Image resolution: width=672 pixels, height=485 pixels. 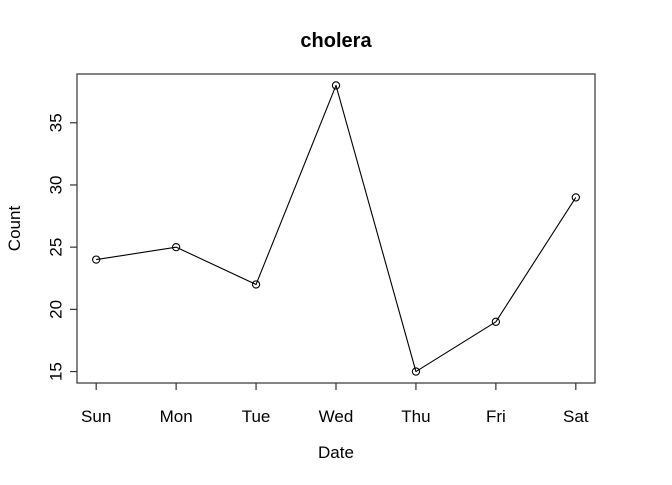 What do you see at coordinates (56, 371) in the screenshot?
I see `y-tick-label: 15` at bounding box center [56, 371].